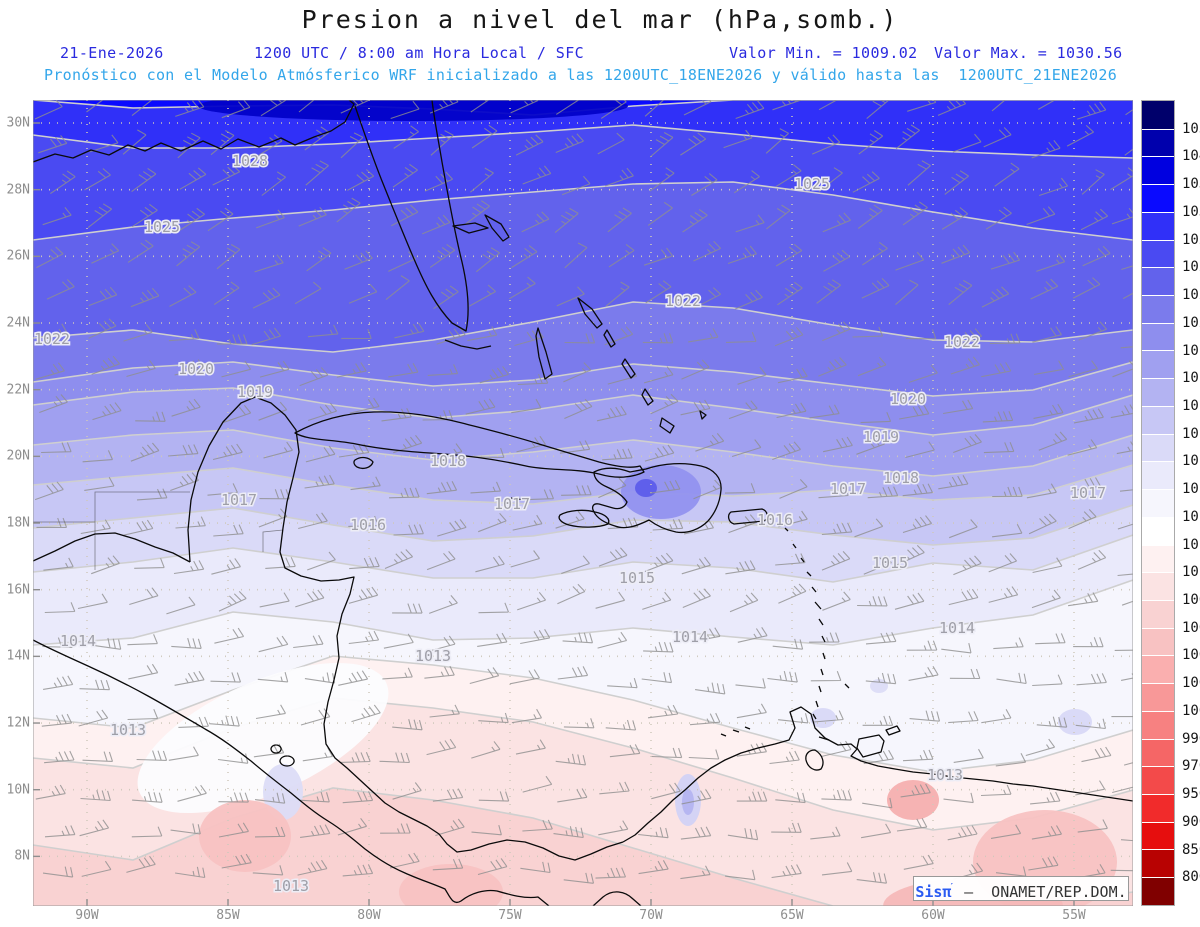 This screenshot has width=1200, height=927. Describe the element at coordinates (1041, 892) in the screenshot. I see `watermark-org: – ONAMET/REP.DOM.` at that location.